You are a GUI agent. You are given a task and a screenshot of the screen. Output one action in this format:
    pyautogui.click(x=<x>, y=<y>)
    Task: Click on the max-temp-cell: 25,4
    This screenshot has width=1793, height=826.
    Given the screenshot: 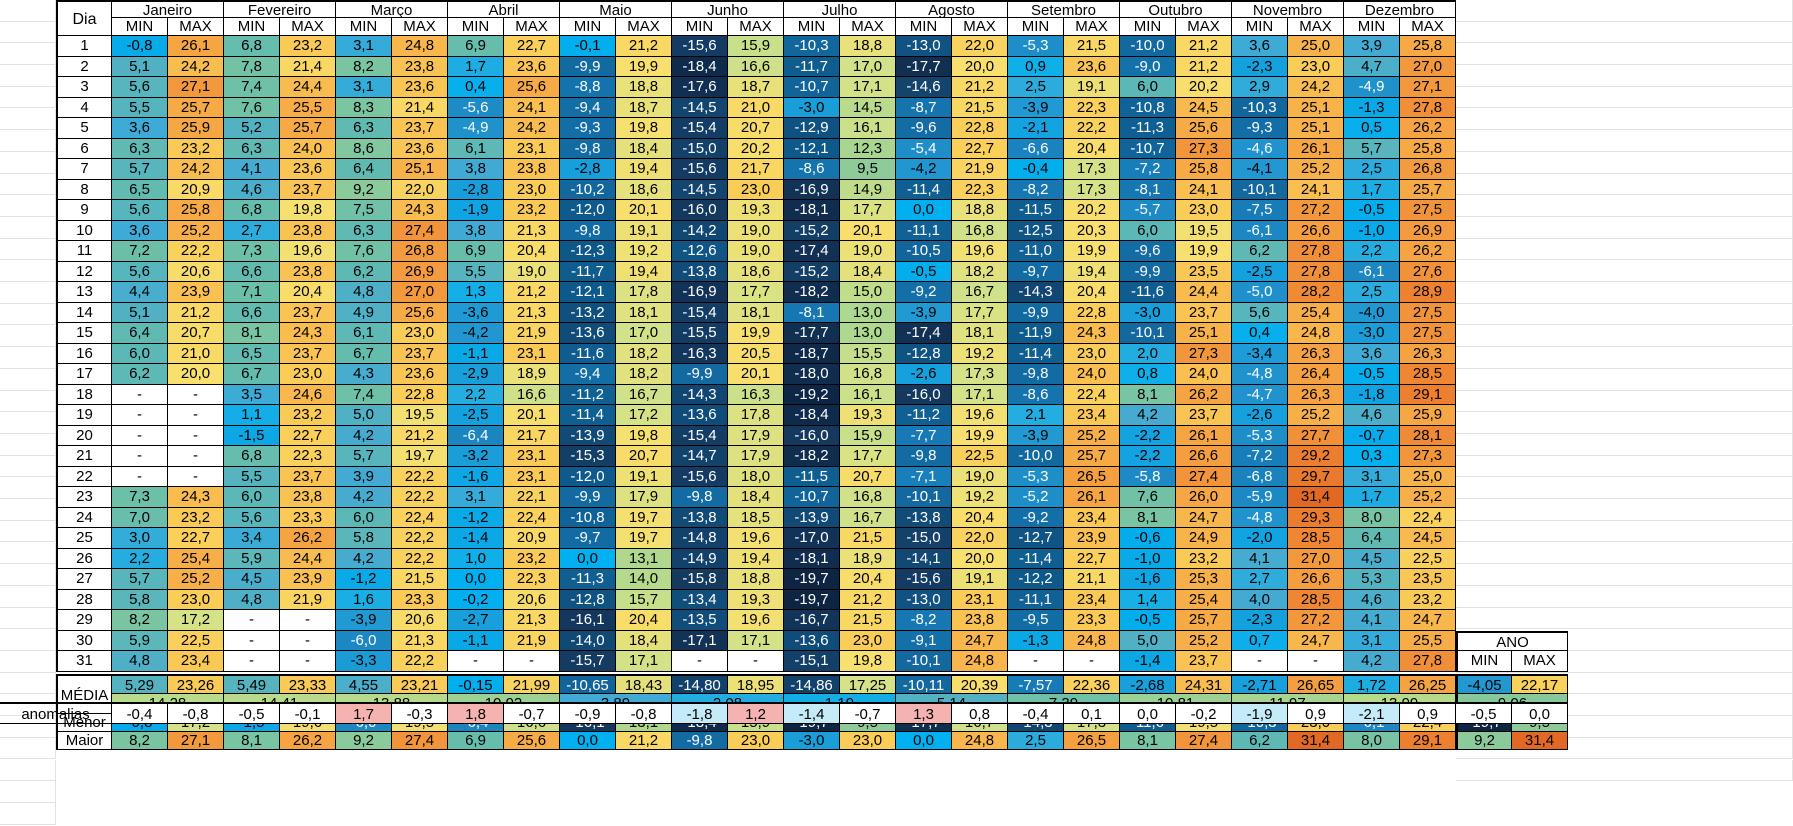 What is the action you would take?
    pyautogui.click(x=196, y=558)
    